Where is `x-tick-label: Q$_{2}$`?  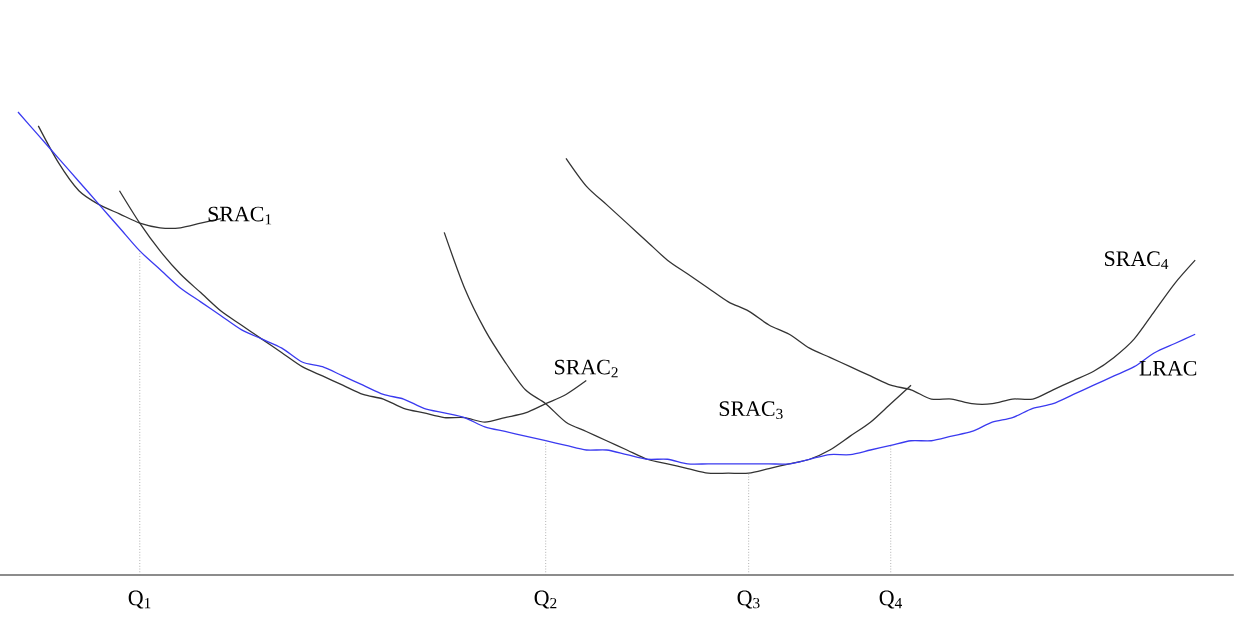 x-tick-label: Q$_{2}$ is located at coordinates (545, 599).